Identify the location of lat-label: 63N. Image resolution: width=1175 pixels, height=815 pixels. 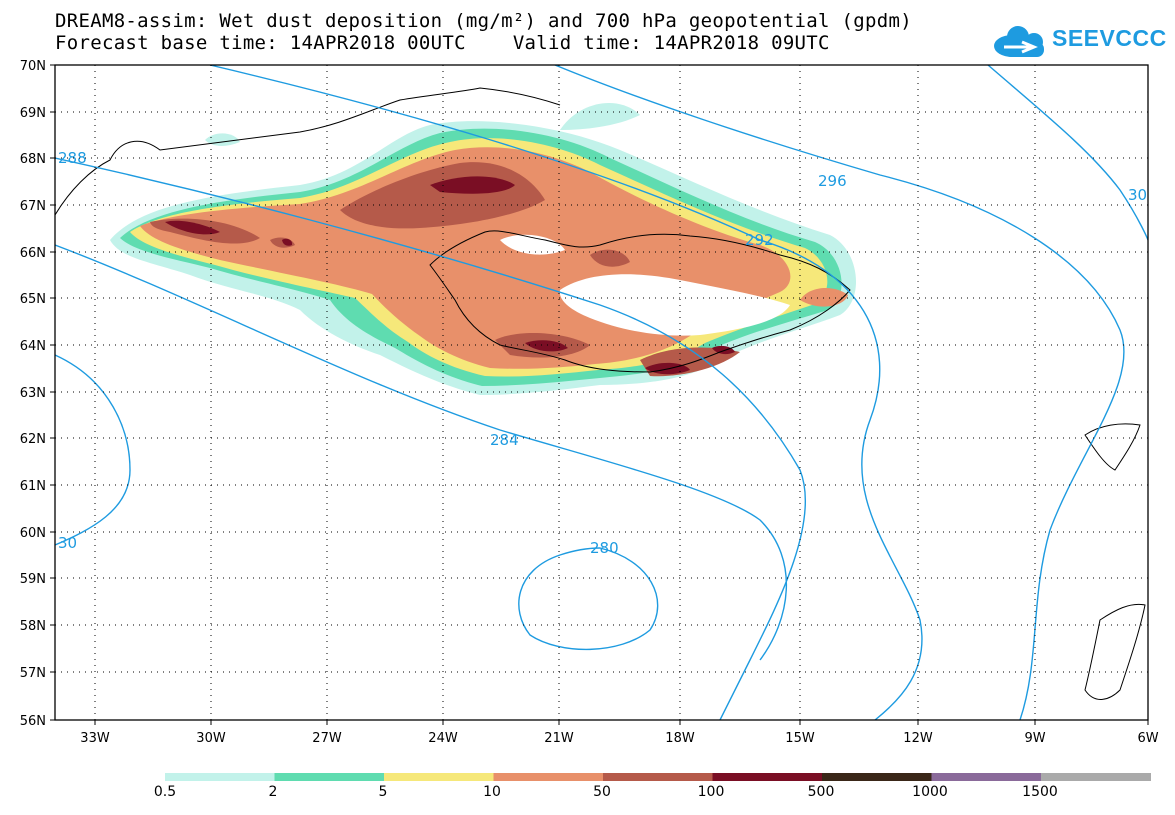
(33, 393).